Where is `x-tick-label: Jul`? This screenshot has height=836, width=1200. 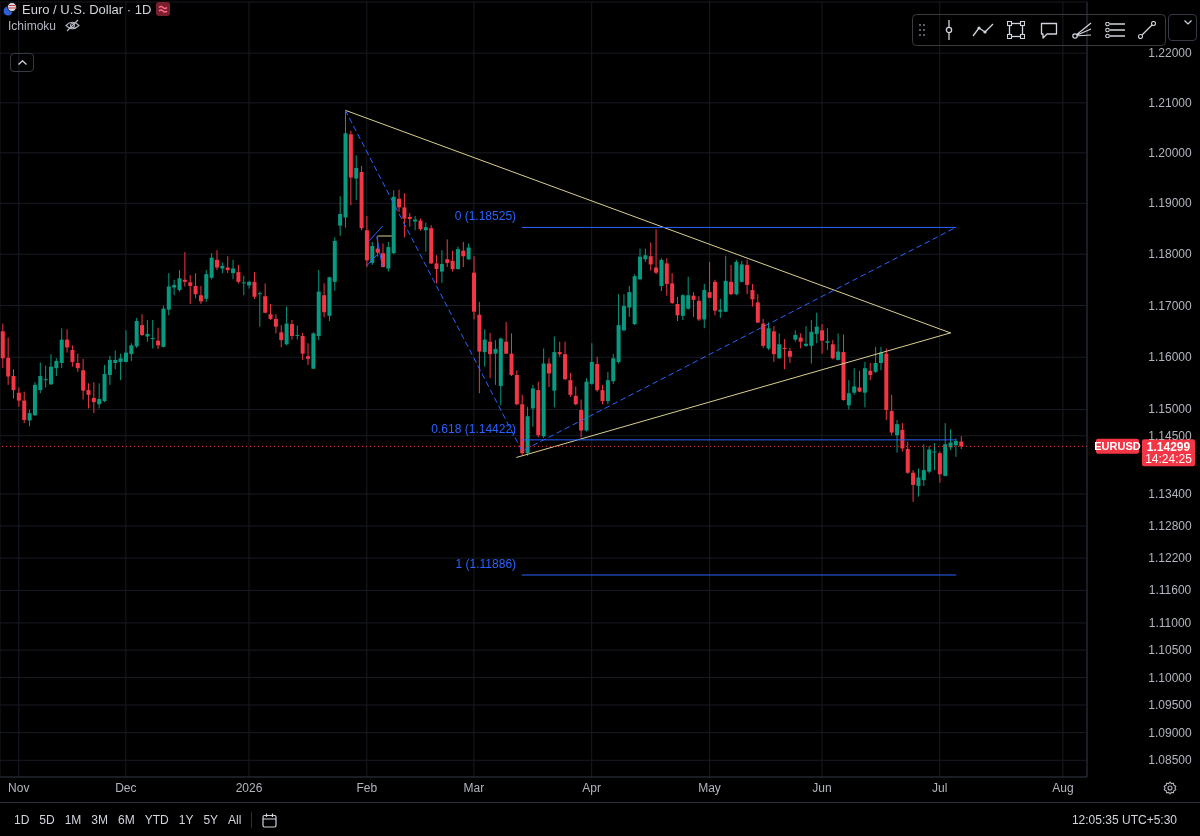
x-tick-label: Jul is located at coordinates (940, 788).